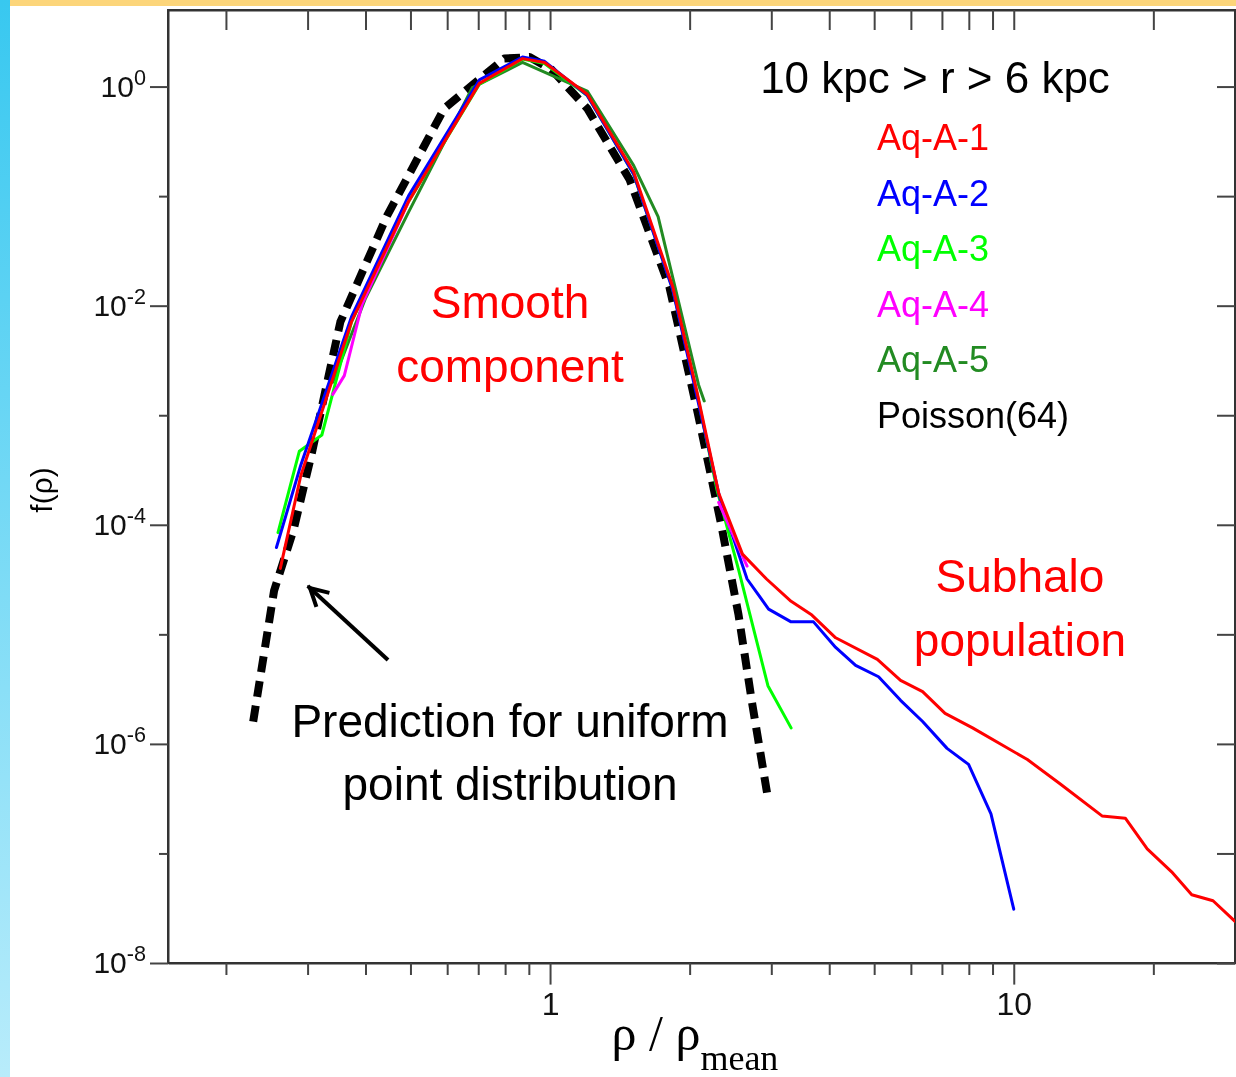  What do you see at coordinates (933, 360) in the screenshot?
I see `text: Aq-A-5` at bounding box center [933, 360].